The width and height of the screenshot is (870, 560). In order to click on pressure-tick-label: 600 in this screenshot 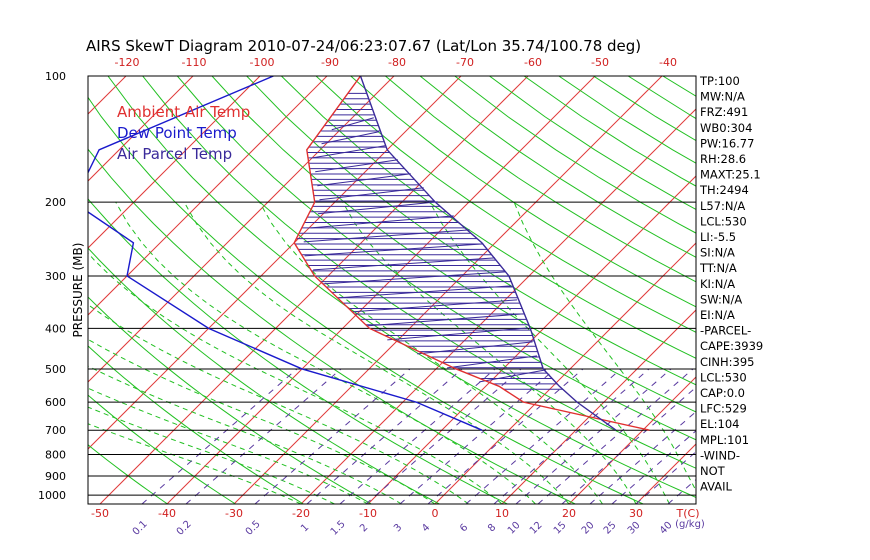, I will do `click(55, 402)`.